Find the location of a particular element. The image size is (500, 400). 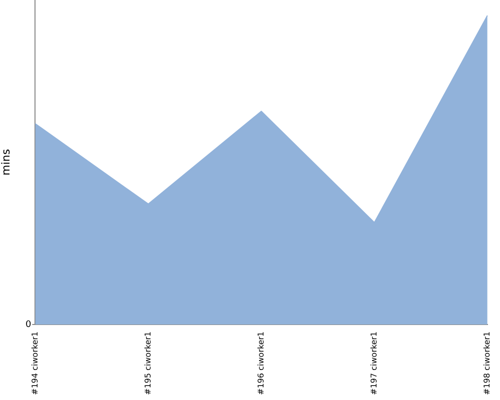

x-tick-label: #198 ciworker1 is located at coordinates (487, 363).